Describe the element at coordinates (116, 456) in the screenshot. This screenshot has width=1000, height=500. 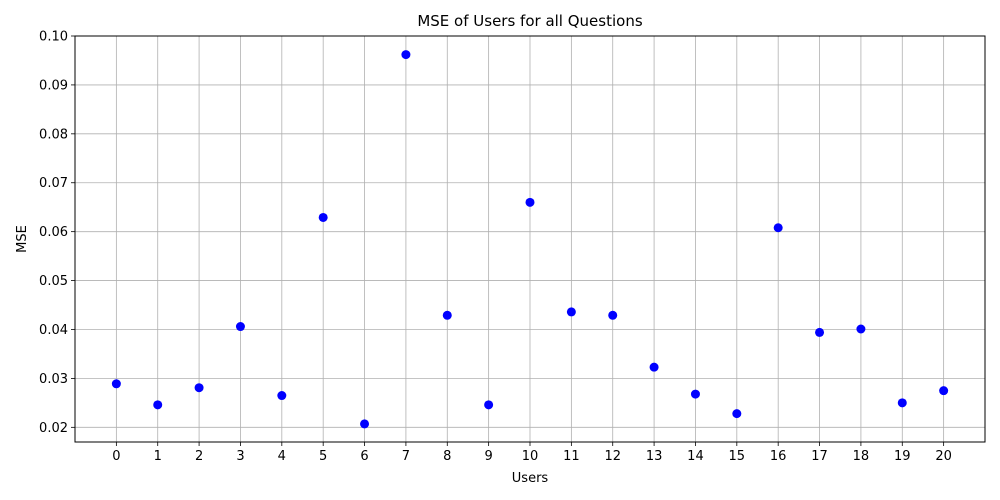
I see `x-tick-label: 0` at that location.